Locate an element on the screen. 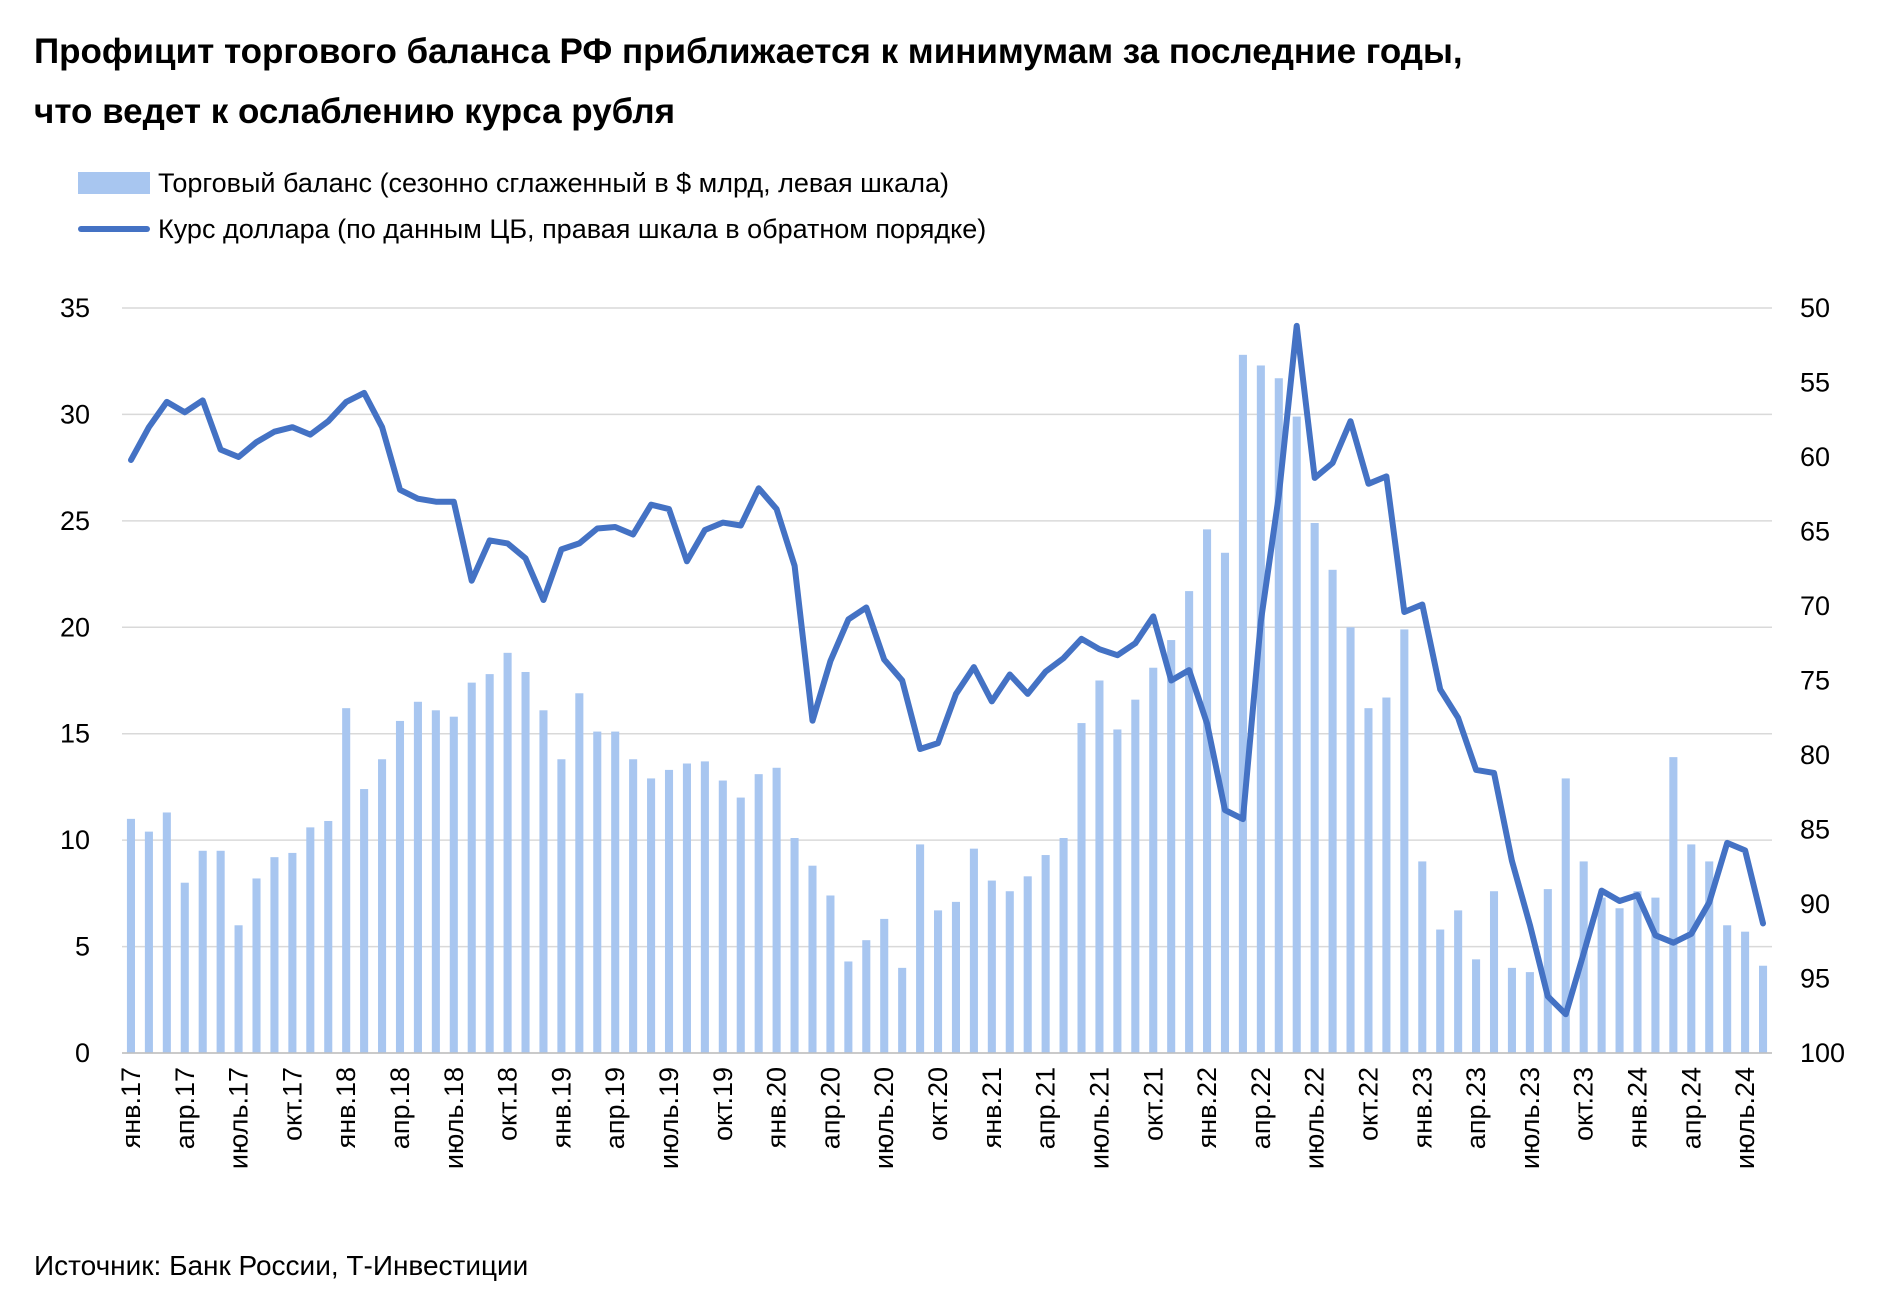 Image resolution: width=1894 pixels, height=1308 pixels. y-right-tick-label: 90 is located at coordinates (1815, 904).